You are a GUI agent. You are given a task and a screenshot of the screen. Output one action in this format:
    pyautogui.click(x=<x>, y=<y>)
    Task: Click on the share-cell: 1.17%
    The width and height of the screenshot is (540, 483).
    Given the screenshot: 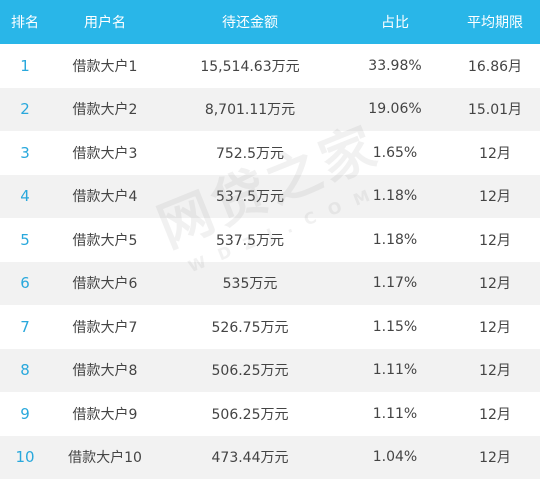 What is the action you would take?
    pyautogui.click(x=395, y=283)
    